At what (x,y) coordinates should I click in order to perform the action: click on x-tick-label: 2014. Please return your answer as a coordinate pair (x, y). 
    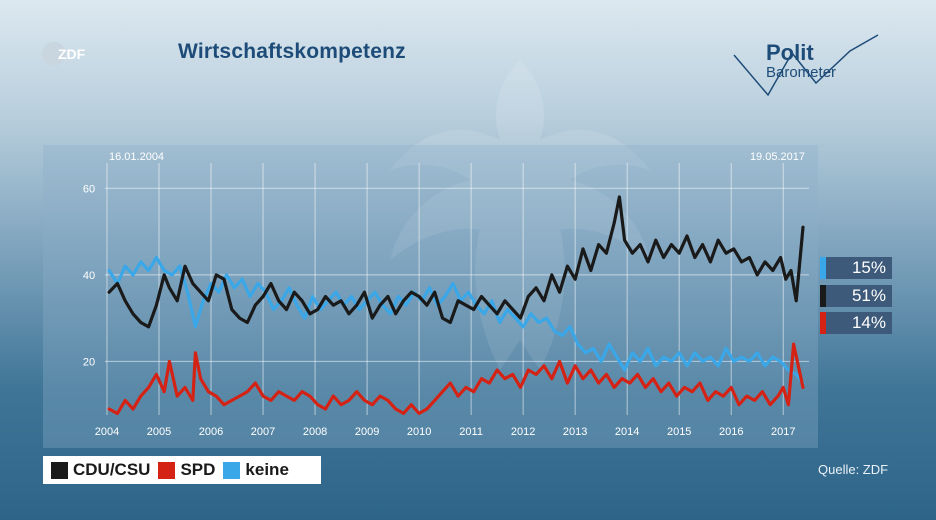
    Looking at the image, I should click on (627, 432).